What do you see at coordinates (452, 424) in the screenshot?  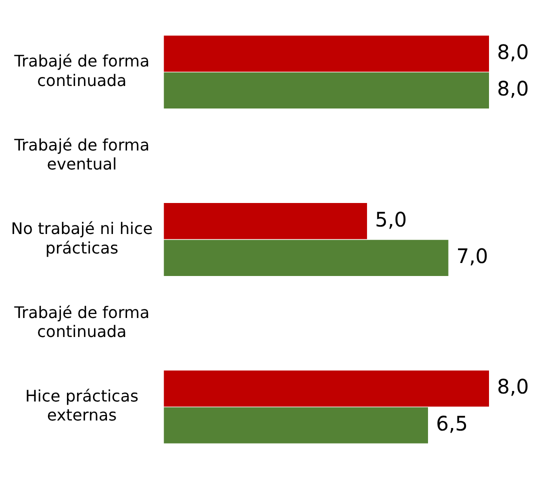 I see `data-label: 6,5` at bounding box center [452, 424].